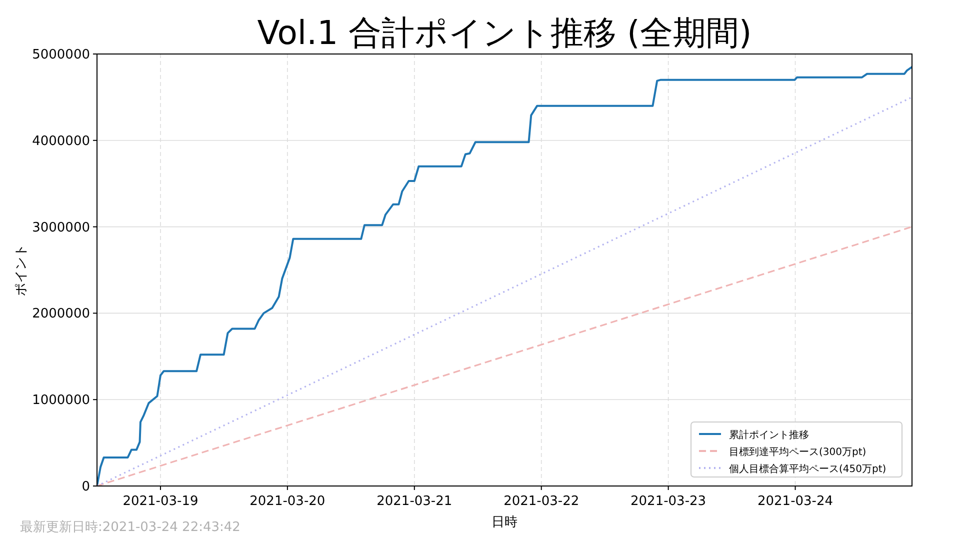  What do you see at coordinates (807, 469) in the screenshot?
I see `legend-label: 個人目標合算平均ペース(450万pt)` at bounding box center [807, 469].